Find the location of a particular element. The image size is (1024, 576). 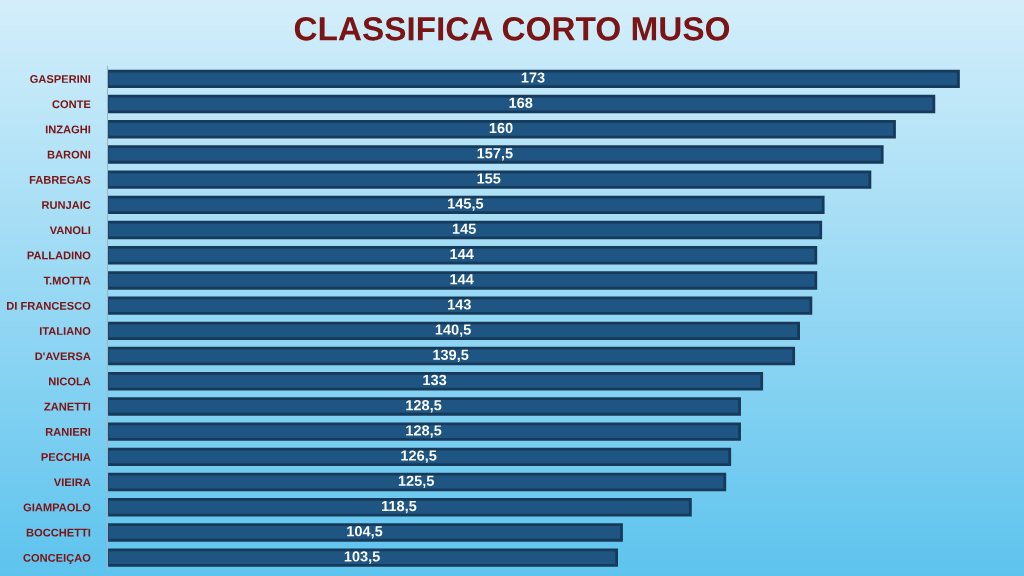

y-tick-label: CONTE is located at coordinates (71, 104).